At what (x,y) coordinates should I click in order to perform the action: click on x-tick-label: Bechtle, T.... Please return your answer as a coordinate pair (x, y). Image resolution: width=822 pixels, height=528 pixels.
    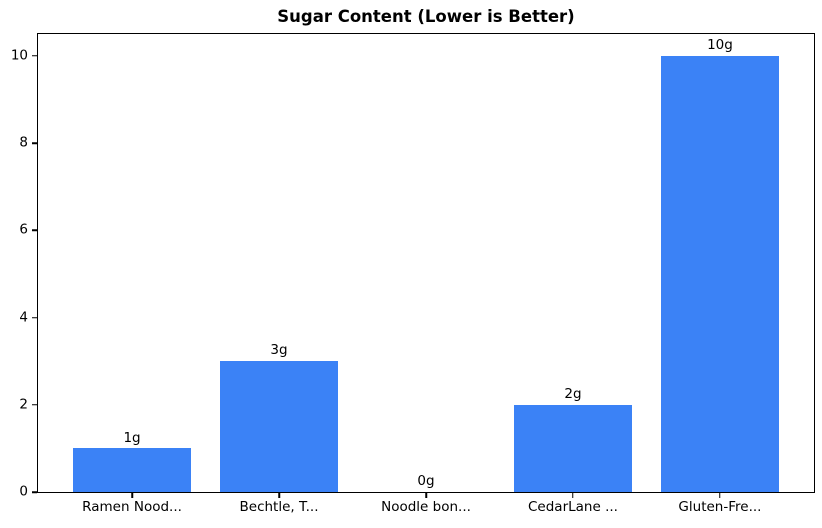
    Looking at the image, I should click on (279, 507).